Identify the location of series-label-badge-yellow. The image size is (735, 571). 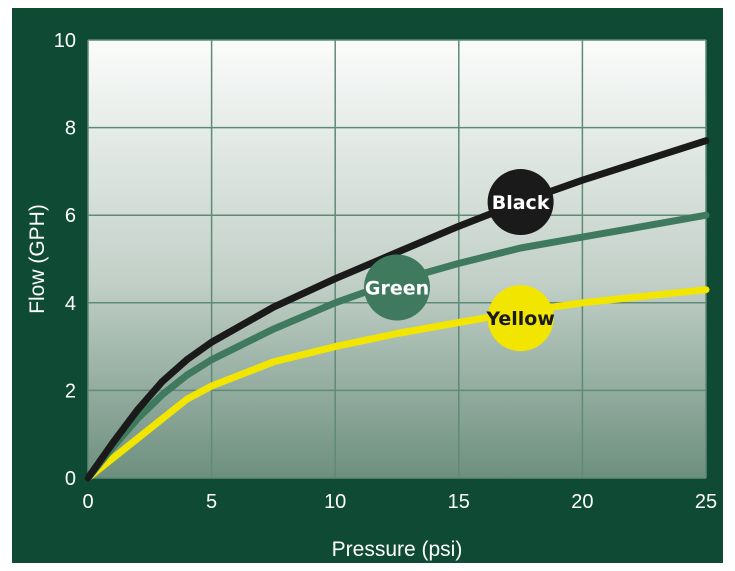
(520, 318).